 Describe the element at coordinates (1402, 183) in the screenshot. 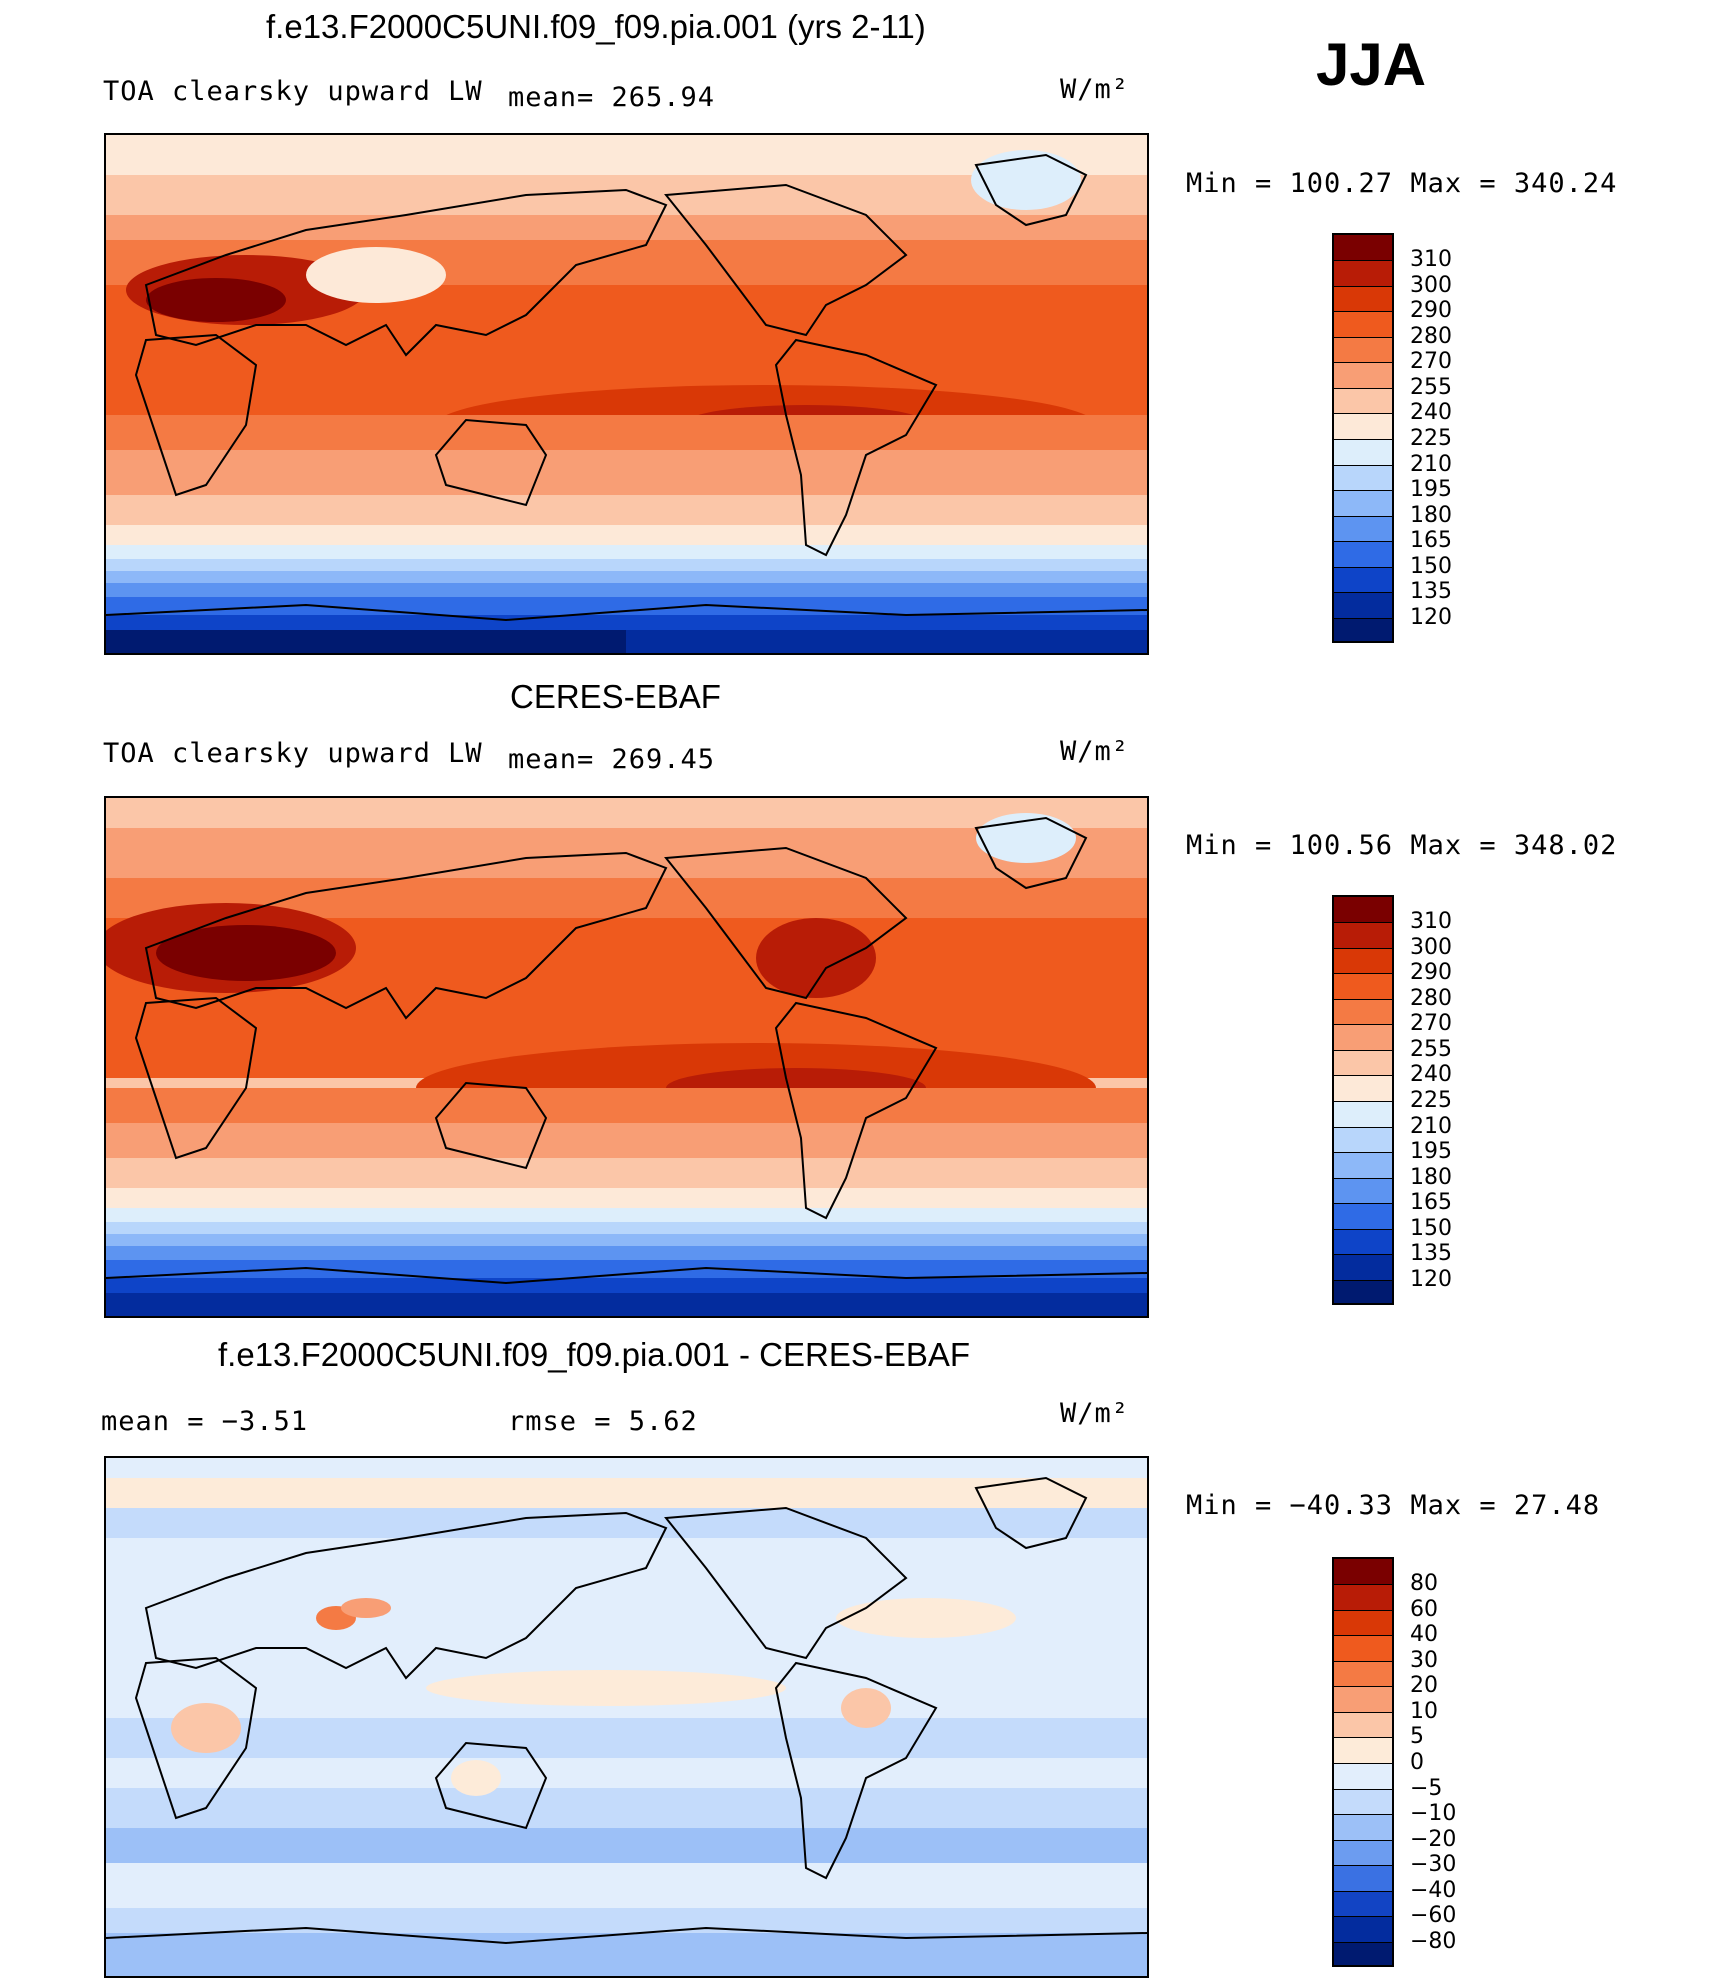

I see `panel-1-minmax-label: Min = 100.27 Max = 340.24` at that location.